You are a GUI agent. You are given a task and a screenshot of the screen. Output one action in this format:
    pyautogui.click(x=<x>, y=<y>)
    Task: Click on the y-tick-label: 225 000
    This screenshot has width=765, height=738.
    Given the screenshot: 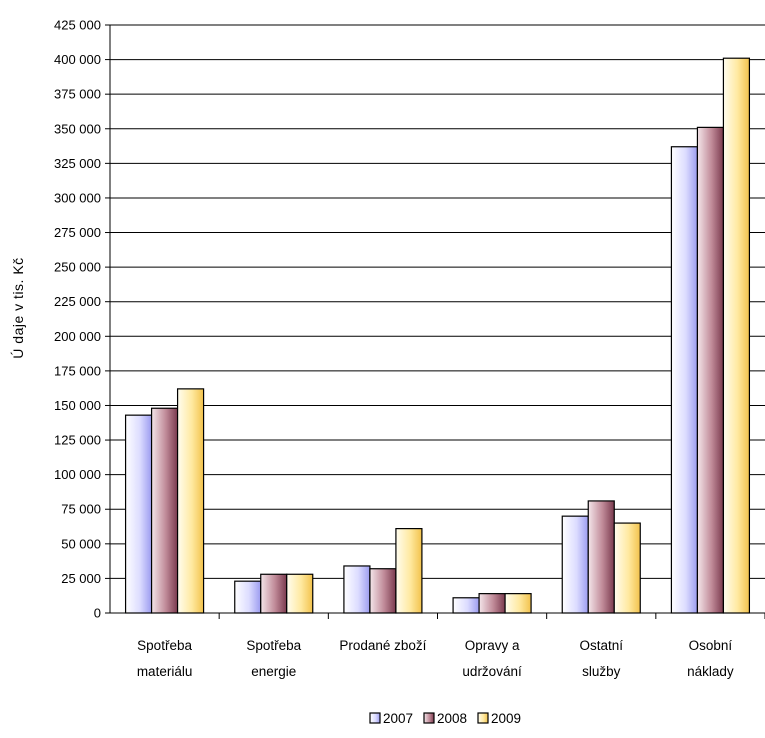 What is the action you would take?
    pyautogui.click(x=77, y=301)
    